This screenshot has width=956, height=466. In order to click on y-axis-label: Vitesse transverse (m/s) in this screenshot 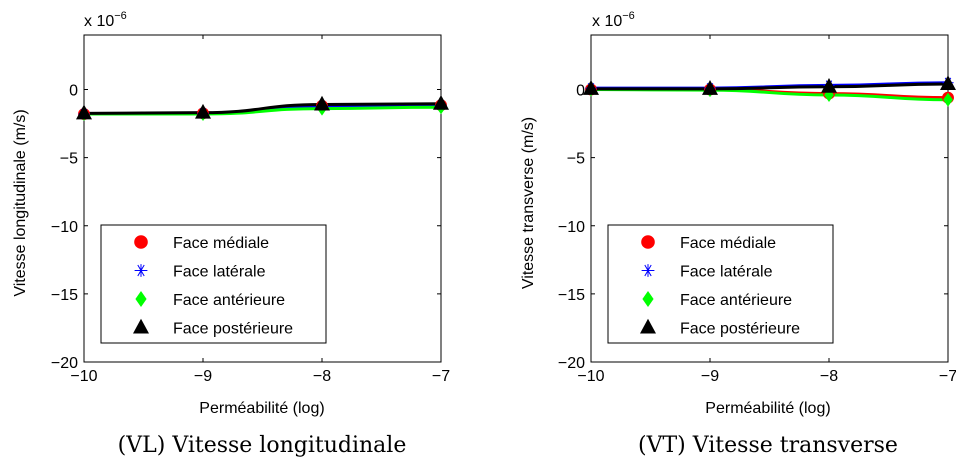, I will do `click(528, 203)`.